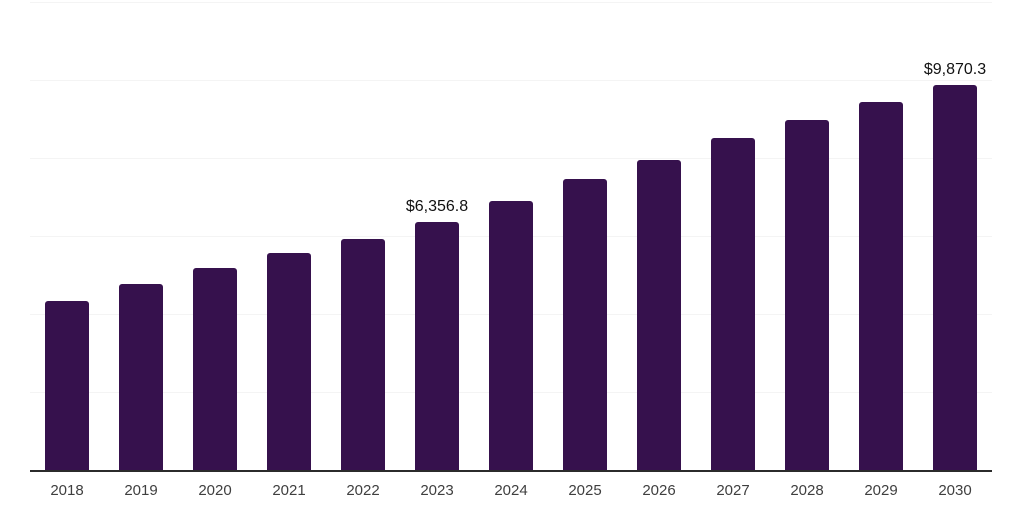 The image size is (1024, 512). Describe the element at coordinates (363, 490) in the screenshot. I see `x-axis-label-2022: 2022` at that location.